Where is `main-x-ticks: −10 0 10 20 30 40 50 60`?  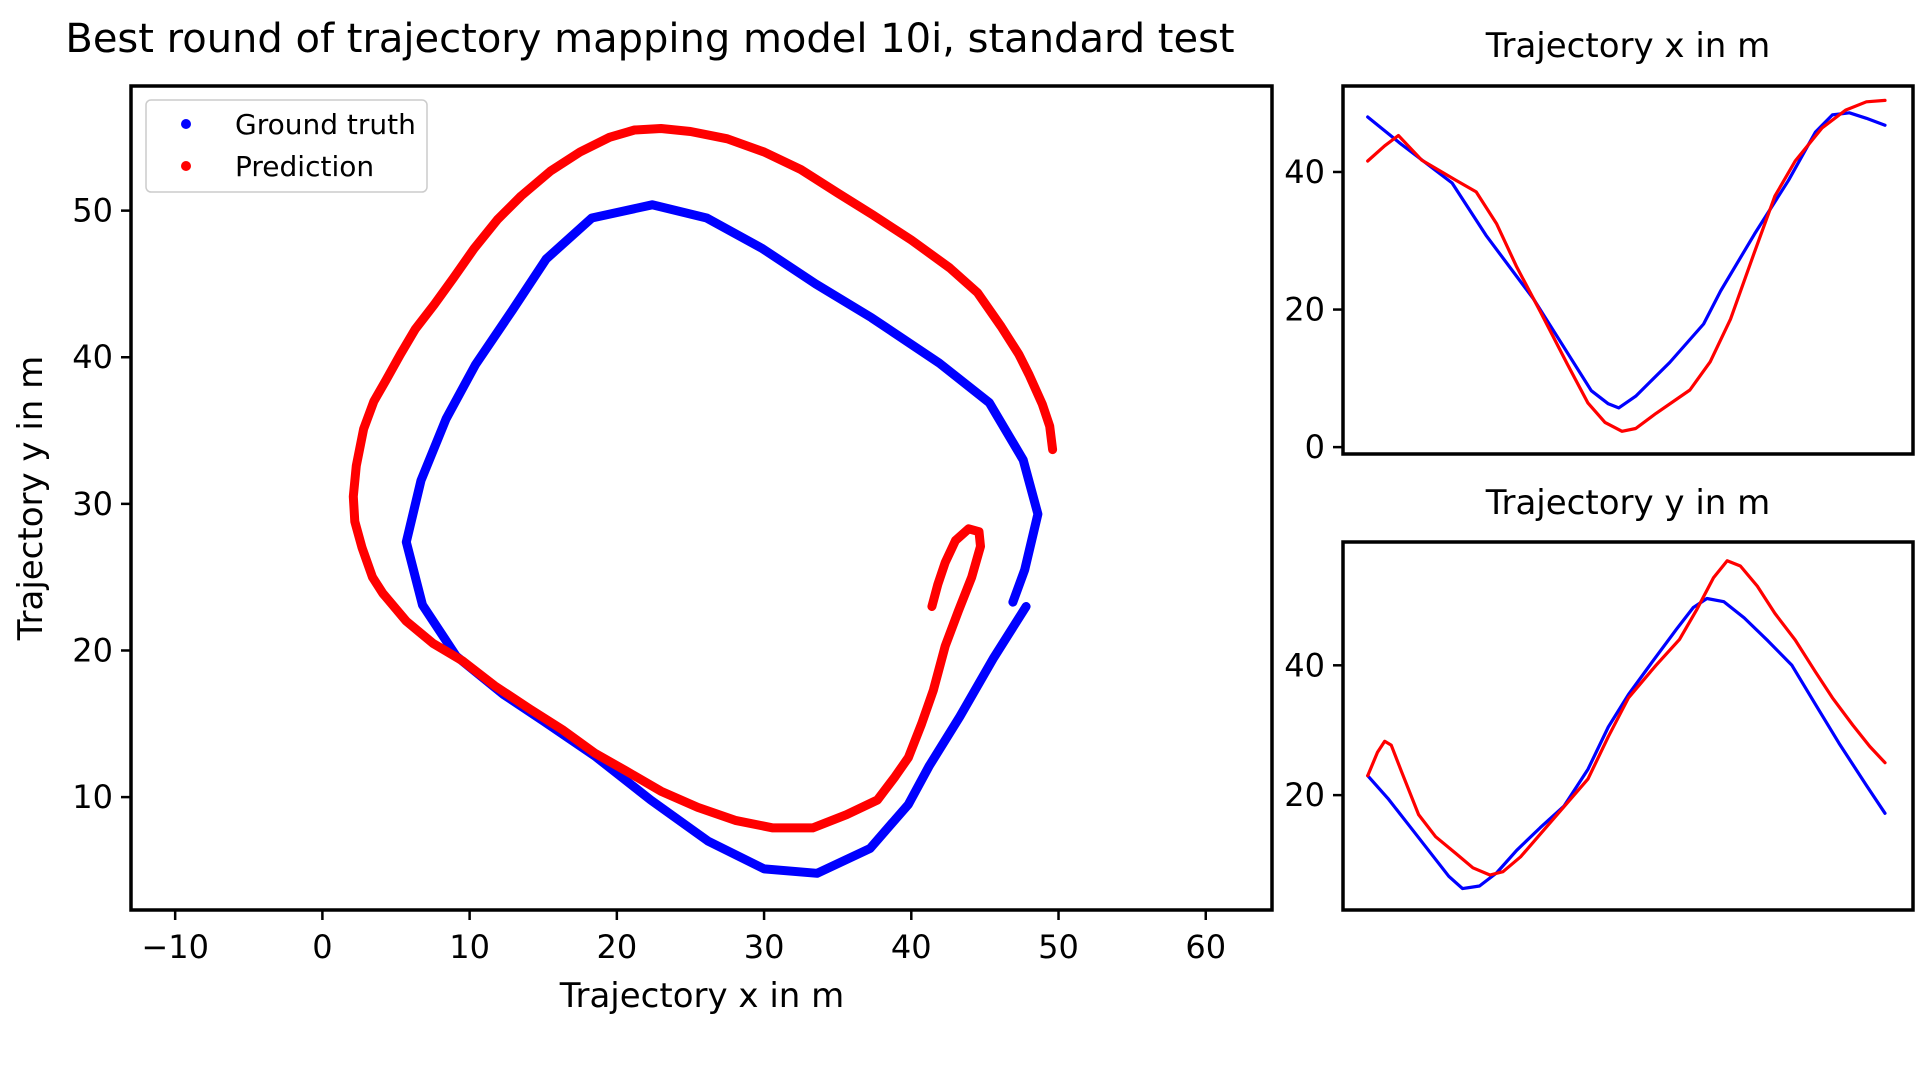 main-x-ticks: −10 0 10 20 30 40 50 60 is located at coordinates (683, 938).